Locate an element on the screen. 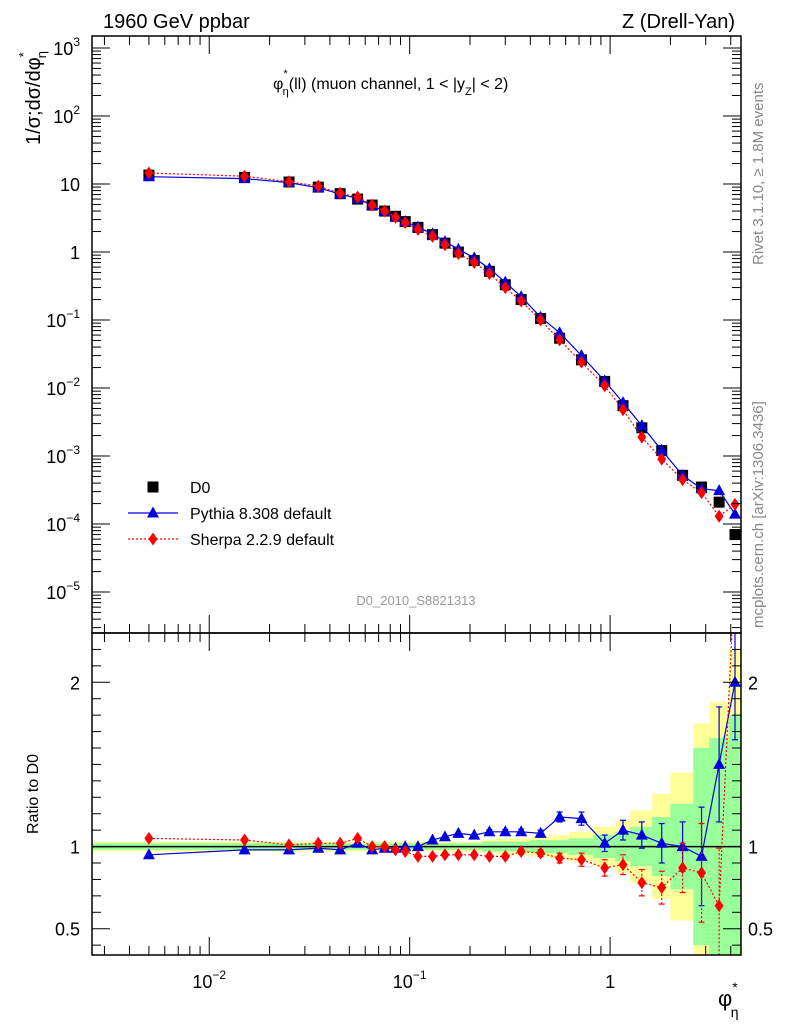 Image resolution: width=786 pixels, height=1024 pixels. x-axis-label-main: φ is located at coordinates (725, 998).